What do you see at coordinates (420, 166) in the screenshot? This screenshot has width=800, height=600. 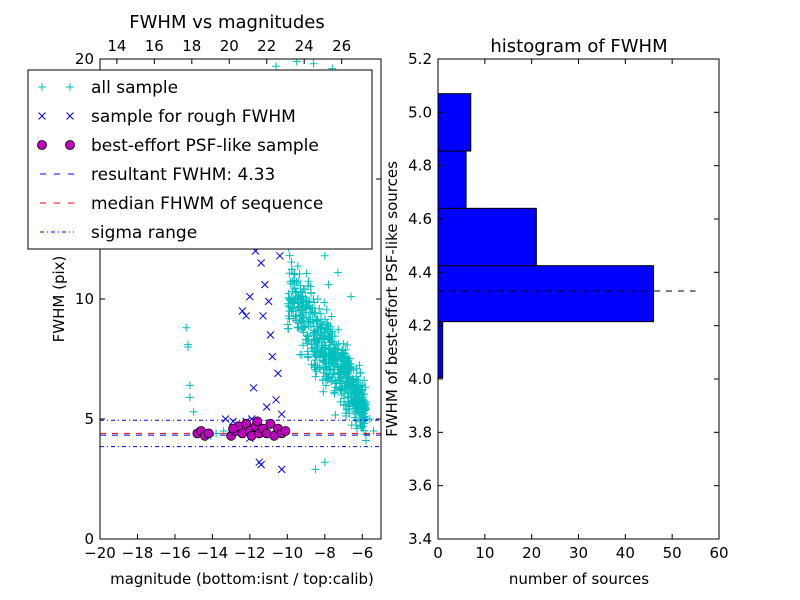 I see `y-tick-label: 4.8` at bounding box center [420, 166].